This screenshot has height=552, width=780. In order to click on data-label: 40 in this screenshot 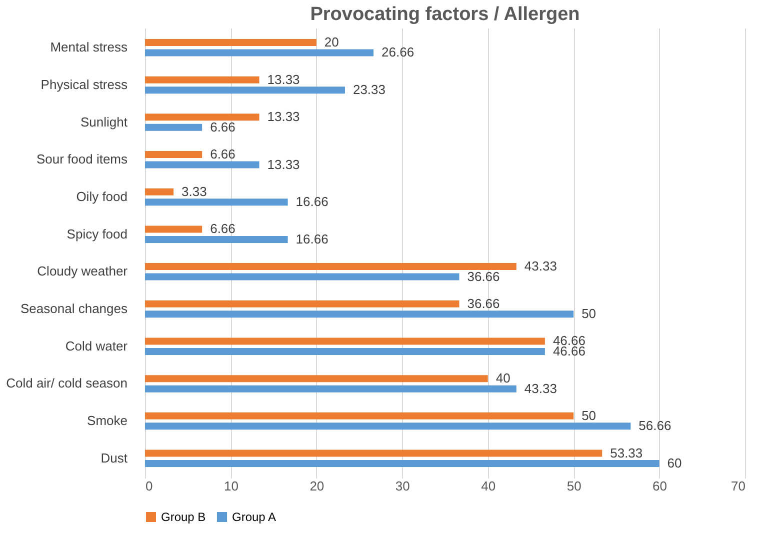, I will do `click(503, 378)`.